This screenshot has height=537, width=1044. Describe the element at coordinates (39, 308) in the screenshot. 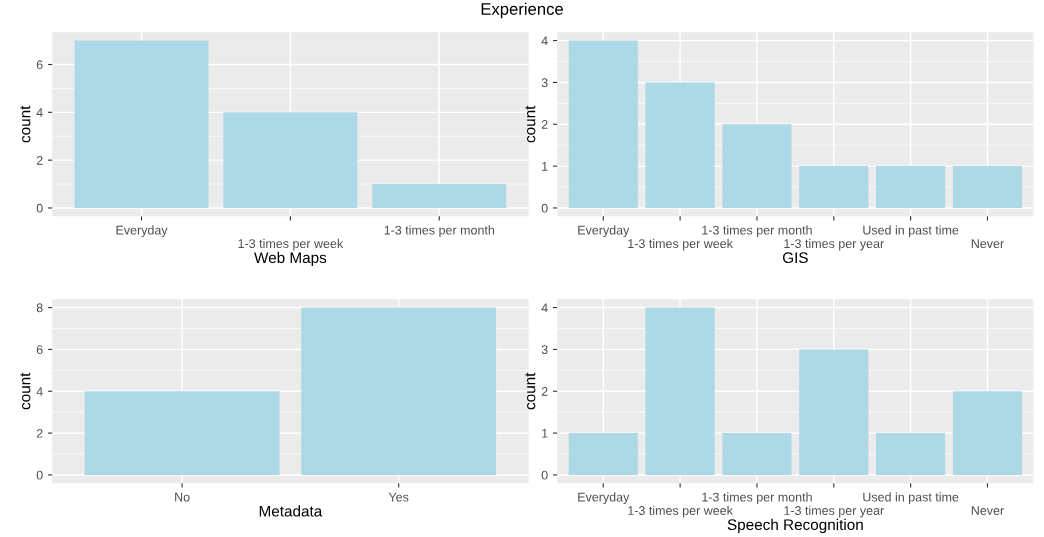

I see `y-tick-label: 8` at that location.